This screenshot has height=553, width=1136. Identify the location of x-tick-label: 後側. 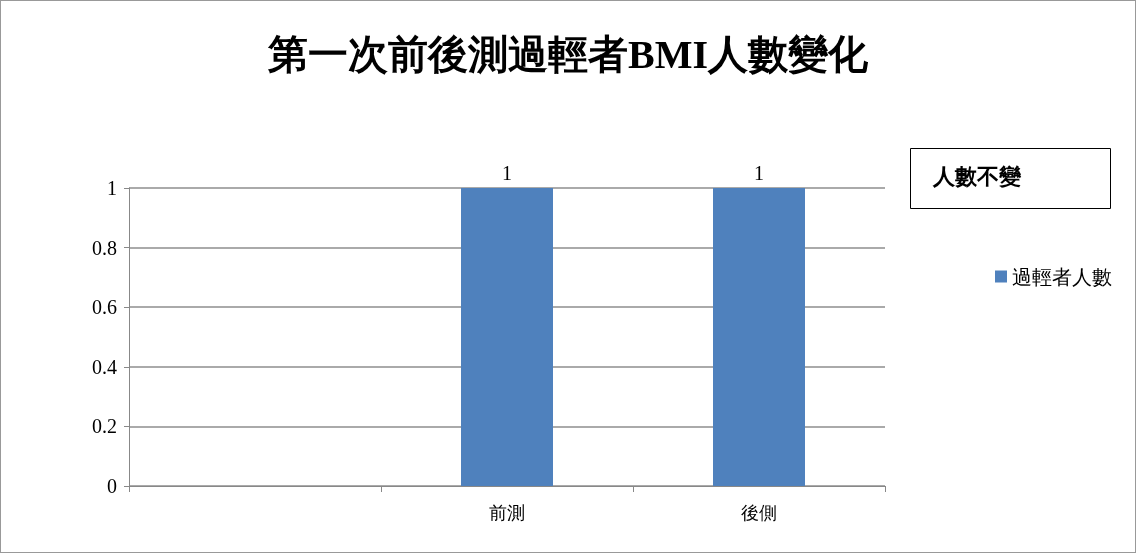
(759, 513).